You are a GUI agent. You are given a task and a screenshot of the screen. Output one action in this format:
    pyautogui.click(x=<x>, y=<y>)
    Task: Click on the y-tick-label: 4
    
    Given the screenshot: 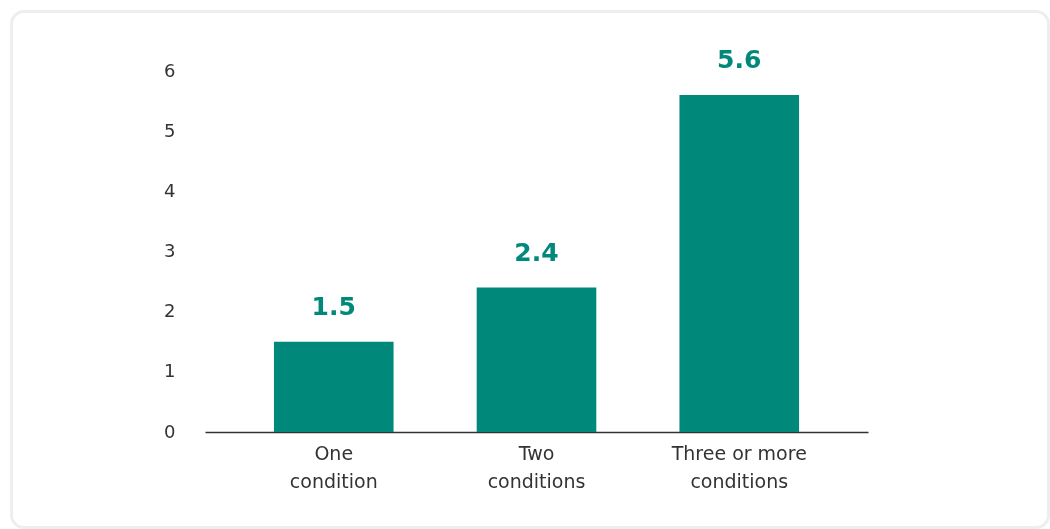 What is the action you would take?
    pyautogui.click(x=170, y=190)
    